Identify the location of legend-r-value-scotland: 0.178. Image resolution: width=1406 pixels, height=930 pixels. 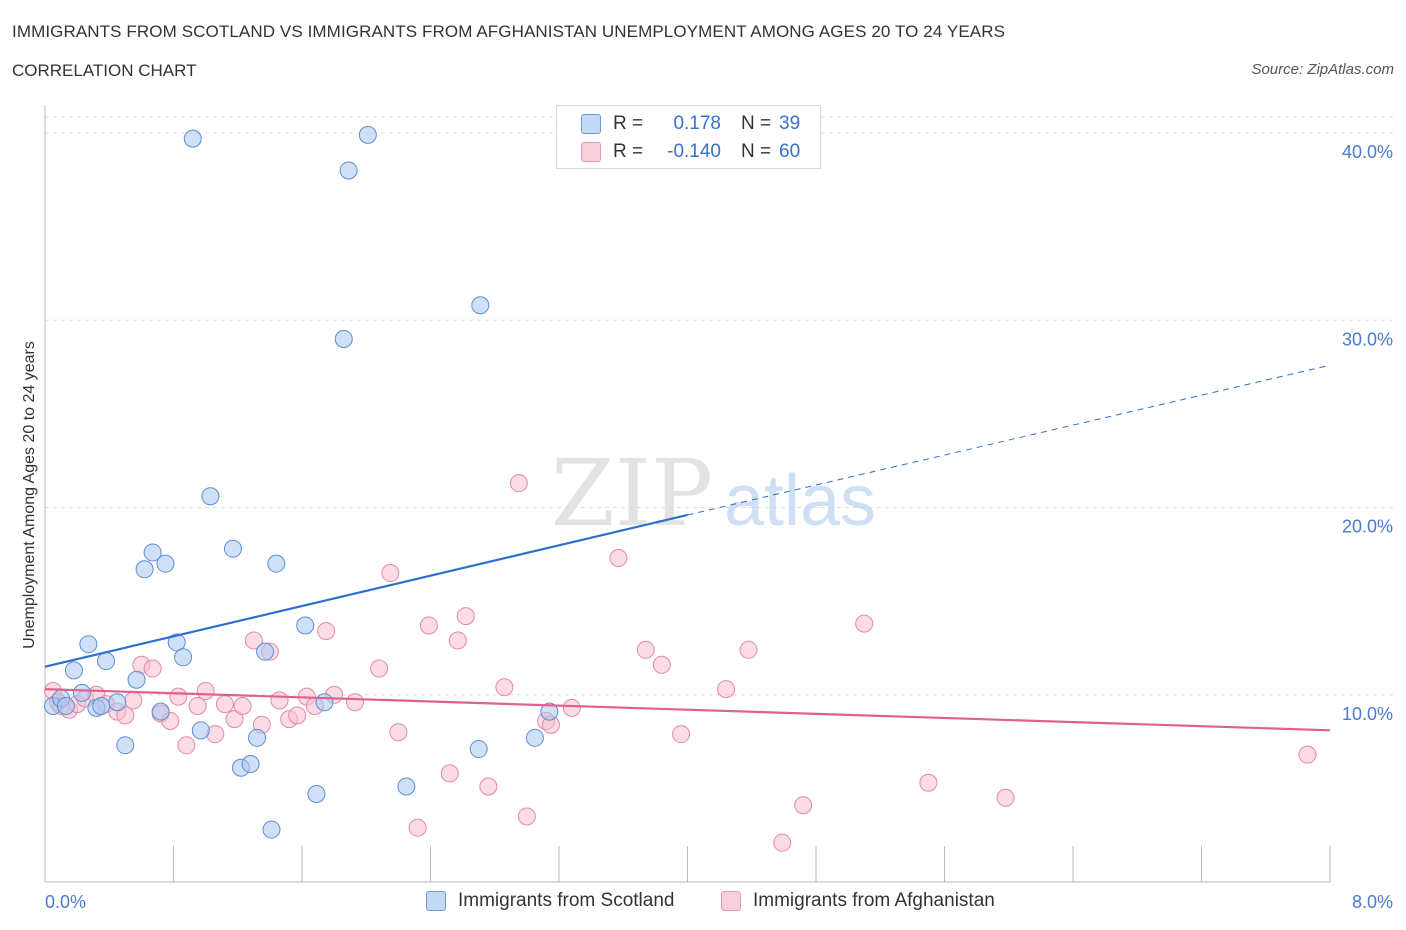
(697, 123).